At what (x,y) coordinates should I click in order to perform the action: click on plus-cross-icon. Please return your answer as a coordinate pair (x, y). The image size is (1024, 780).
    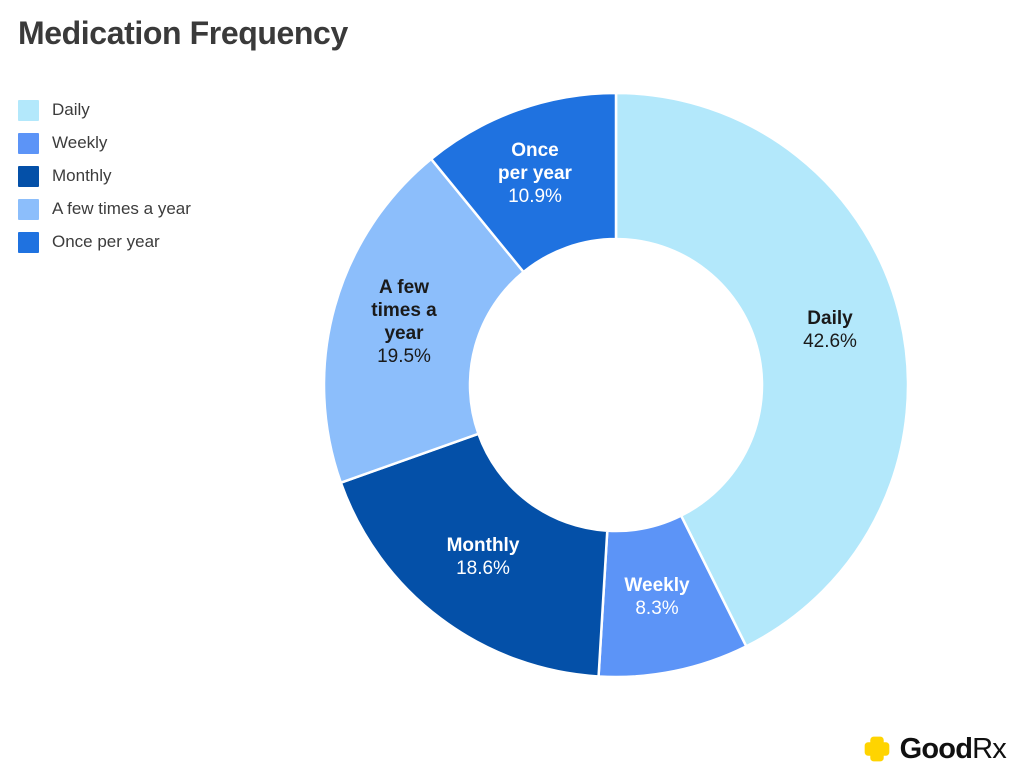
    Looking at the image, I should click on (876, 749).